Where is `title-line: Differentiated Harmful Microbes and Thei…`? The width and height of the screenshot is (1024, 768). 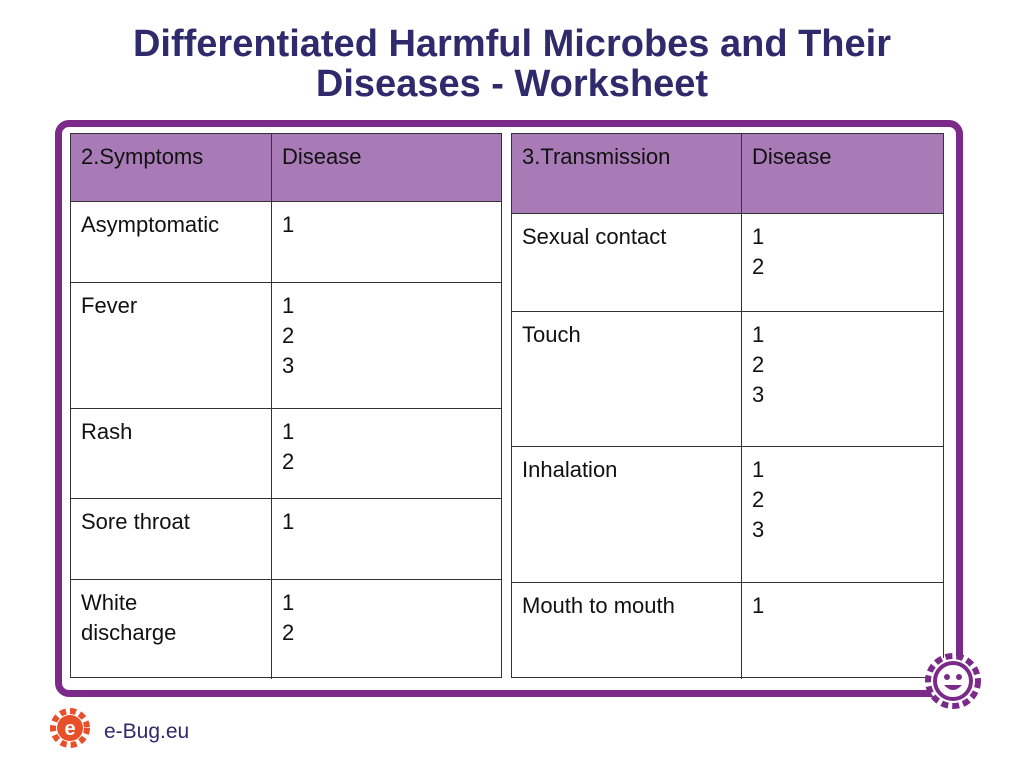 title-line: Differentiated Harmful Microbes and Thei… is located at coordinates (511, 44).